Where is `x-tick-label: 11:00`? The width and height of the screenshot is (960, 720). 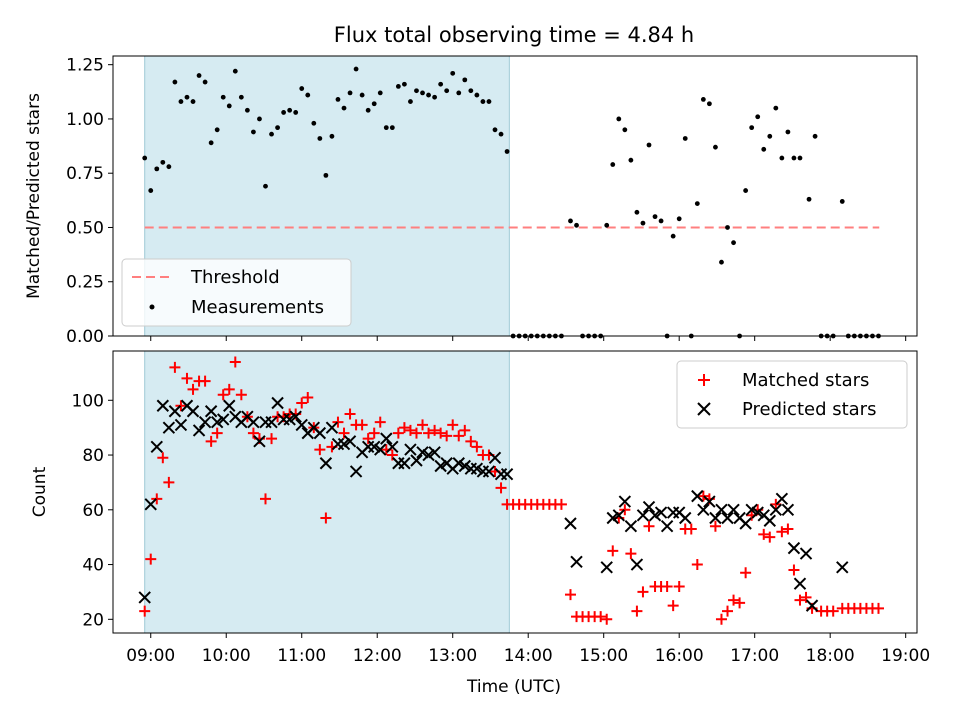 x-tick-label: 11:00 is located at coordinates (301, 656).